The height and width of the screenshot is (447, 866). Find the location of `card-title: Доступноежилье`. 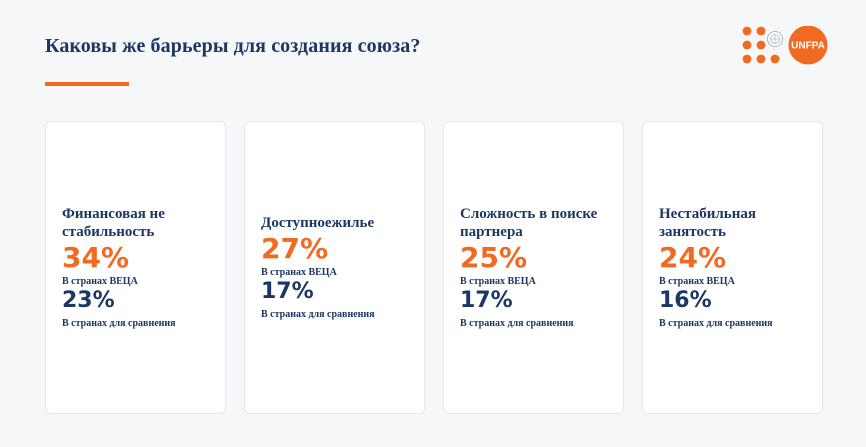

card-title: Доступноежилье is located at coordinates (318, 222).